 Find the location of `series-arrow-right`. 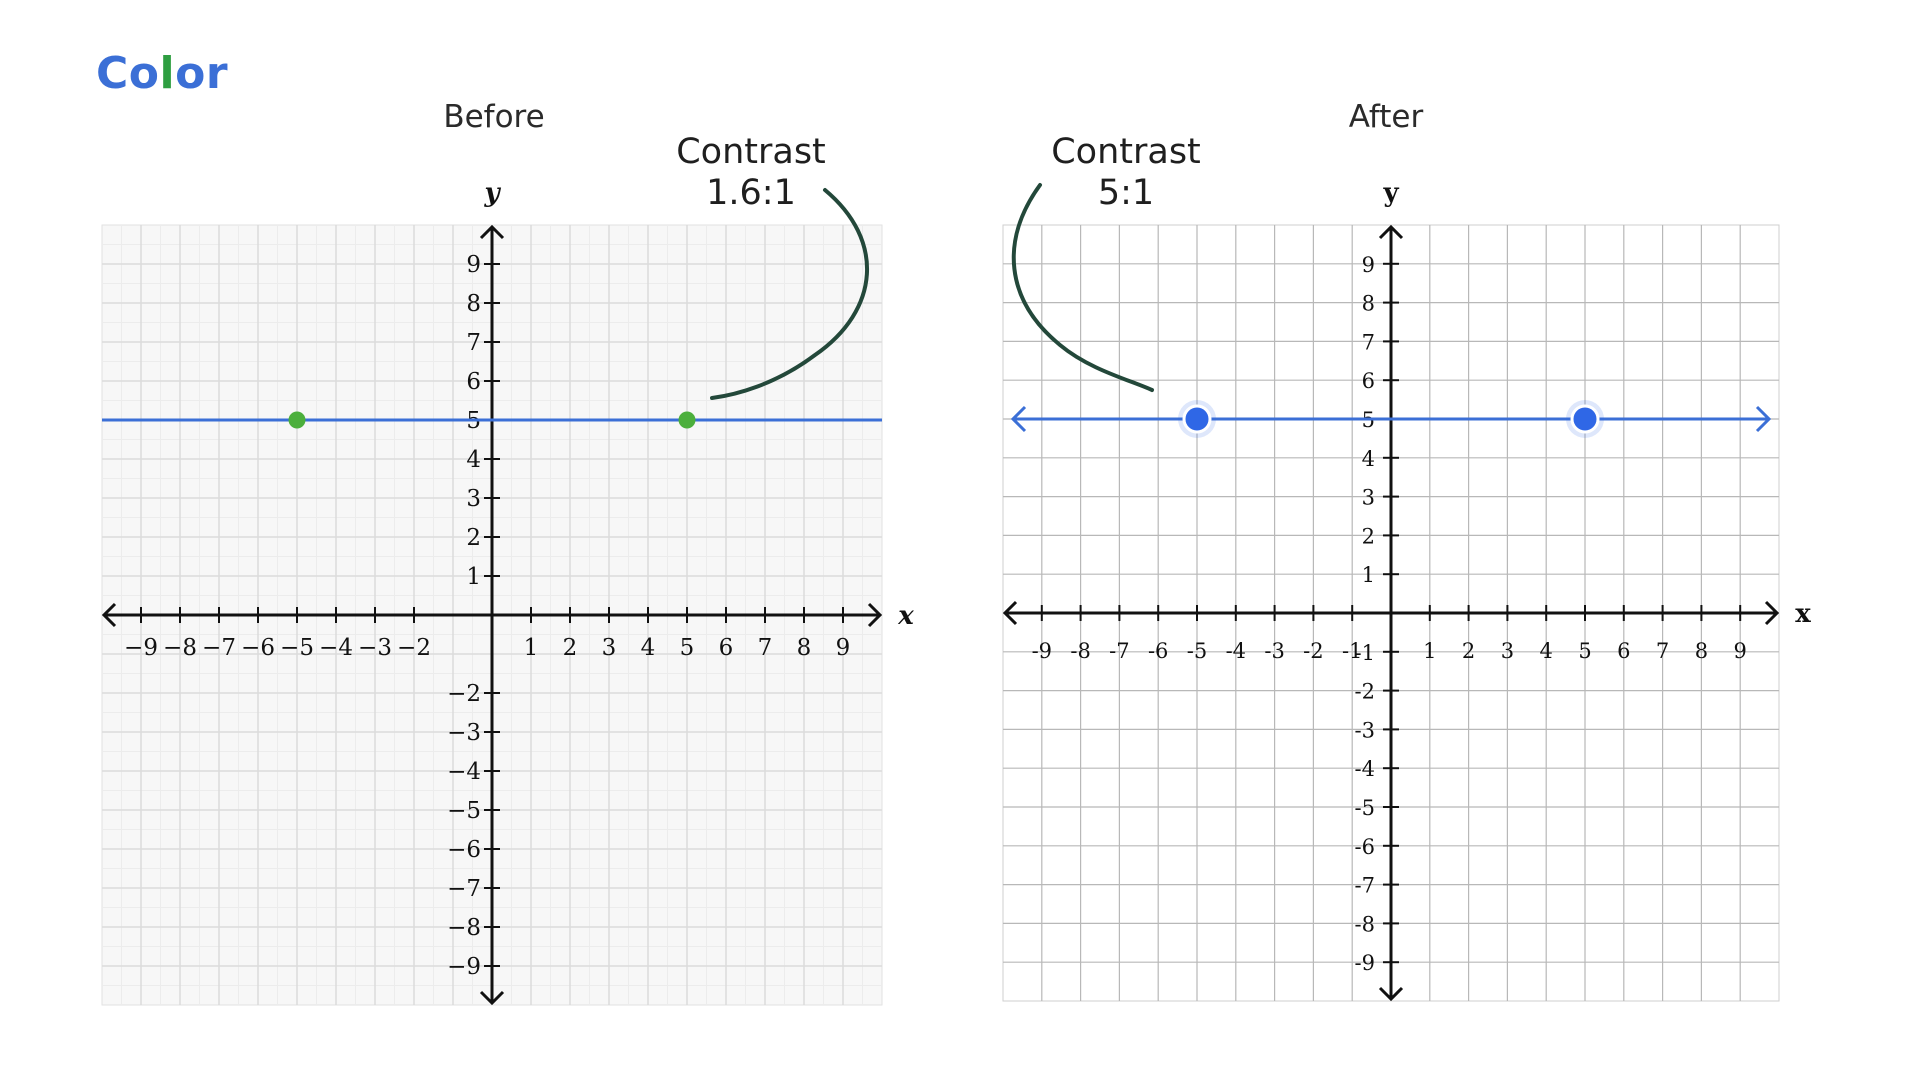

series-arrow-right is located at coordinates (1763, 419).